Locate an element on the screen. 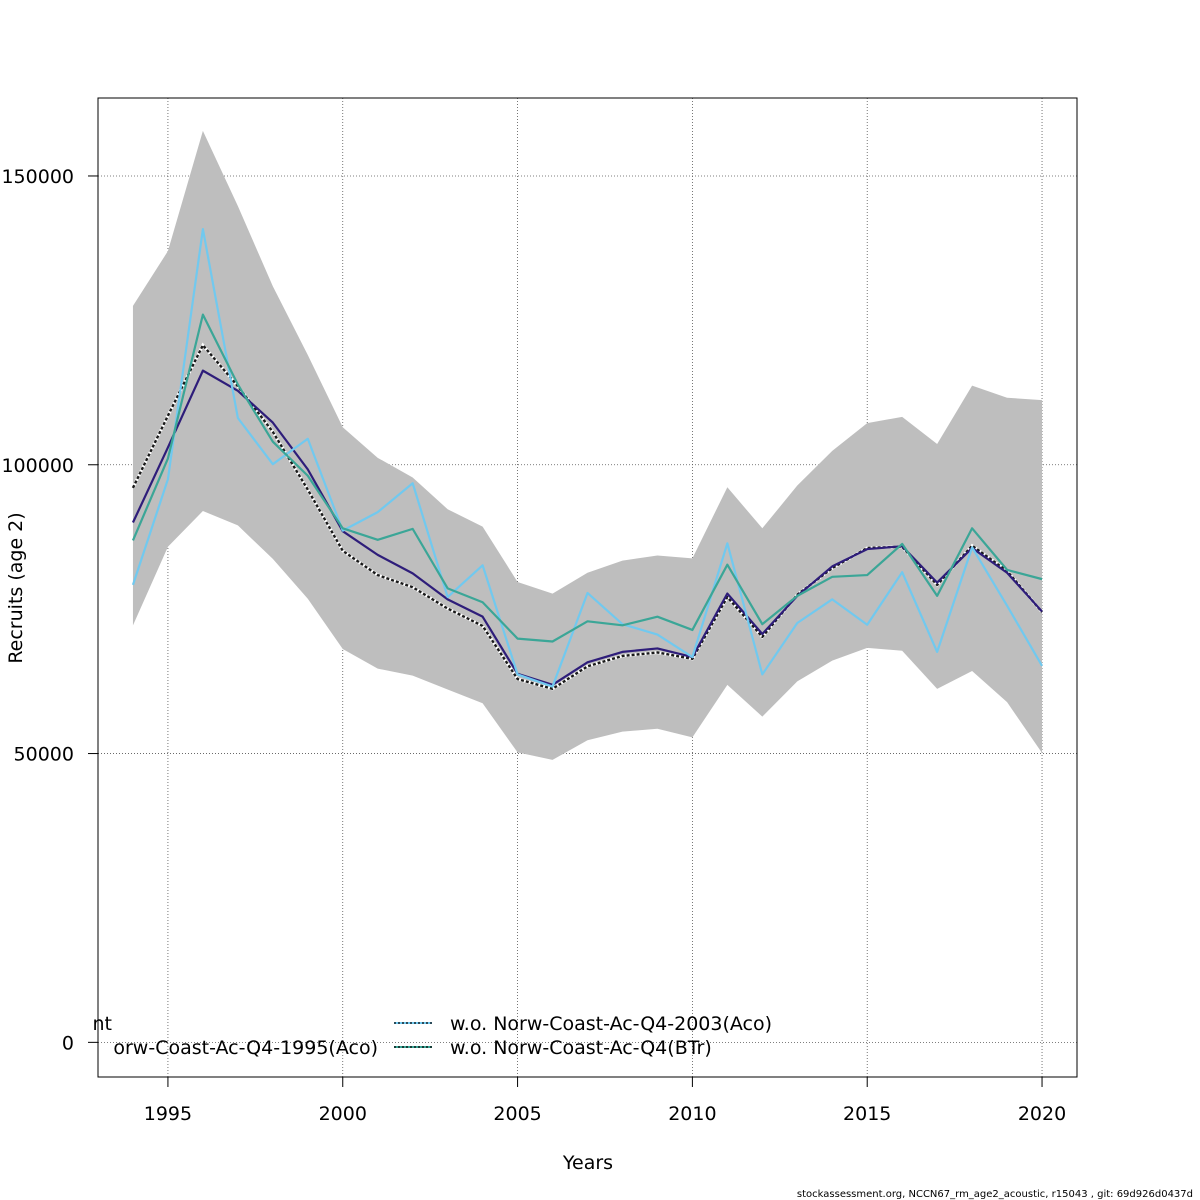 The height and width of the screenshot is (1200, 1200). y-tick-label-100000: 100000 is located at coordinates (37, 466).